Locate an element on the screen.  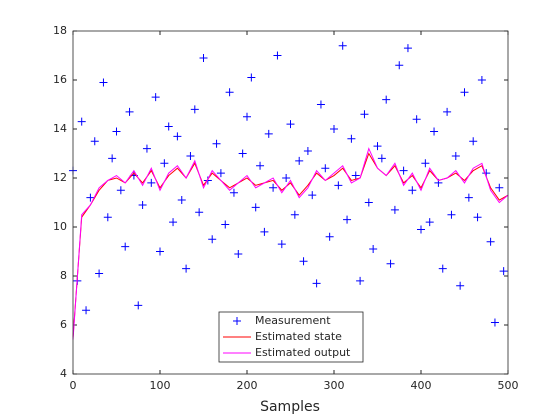
y-tick-label: 8 is located at coordinates (63, 275).